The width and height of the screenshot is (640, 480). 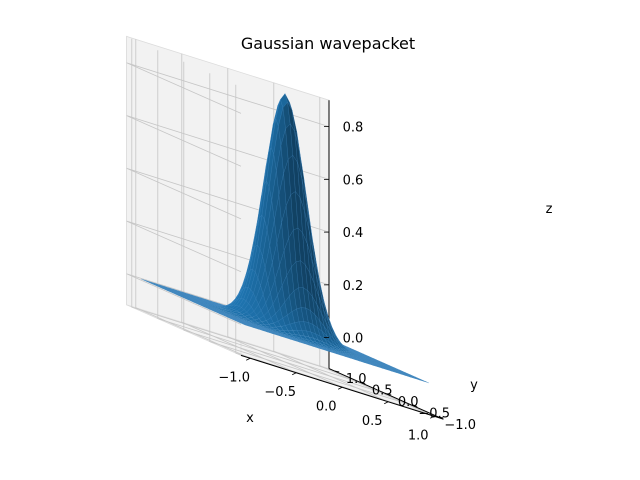 I want to click on y-tick-label-3: 0.5, so click(x=382, y=390).